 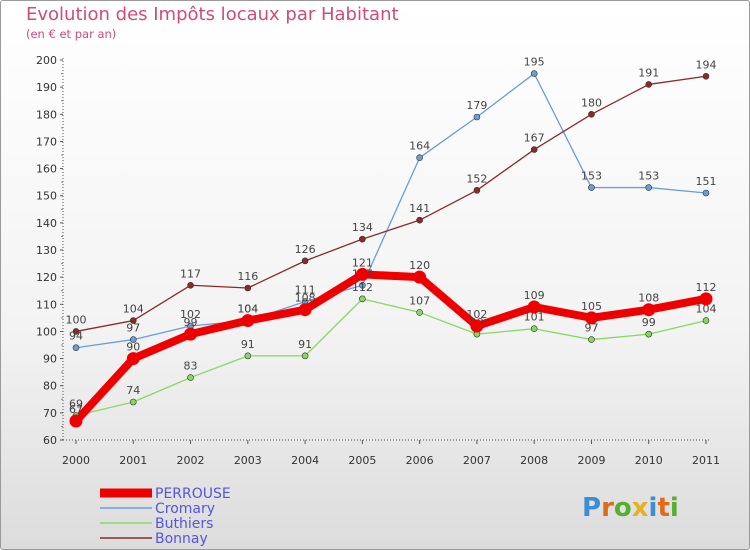 I want to click on data-label-bonnay: 116, so click(x=247, y=276).